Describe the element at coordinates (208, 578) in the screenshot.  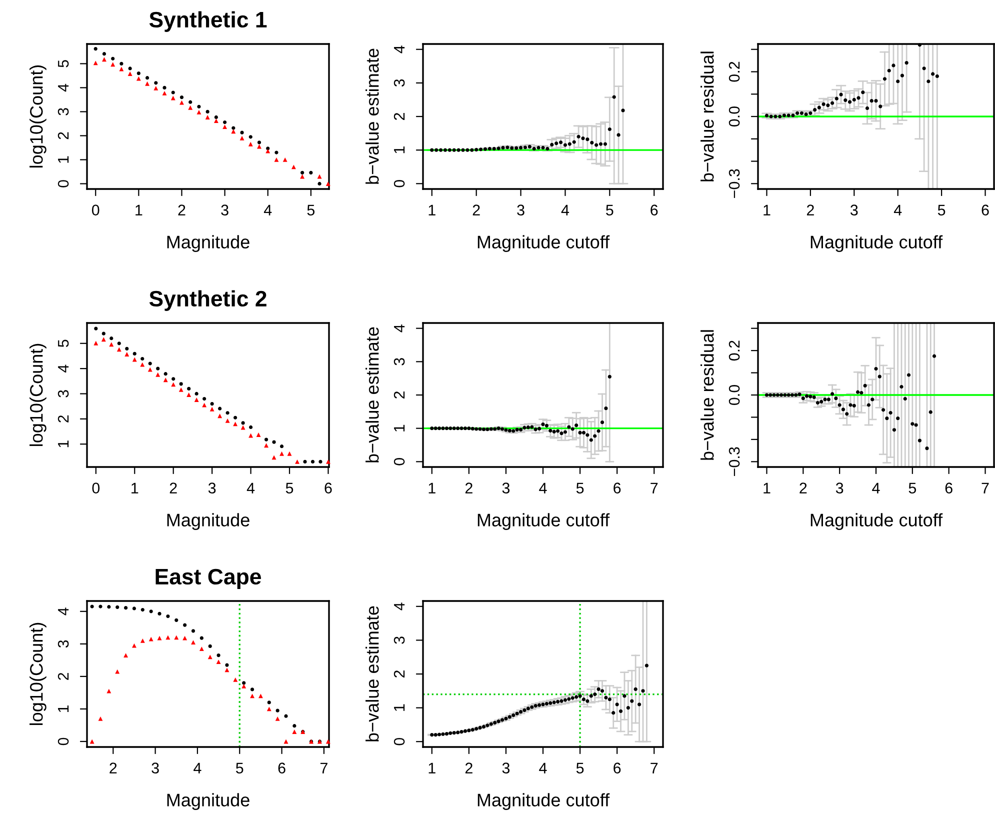
I see `chart-title: East Cape` at that location.